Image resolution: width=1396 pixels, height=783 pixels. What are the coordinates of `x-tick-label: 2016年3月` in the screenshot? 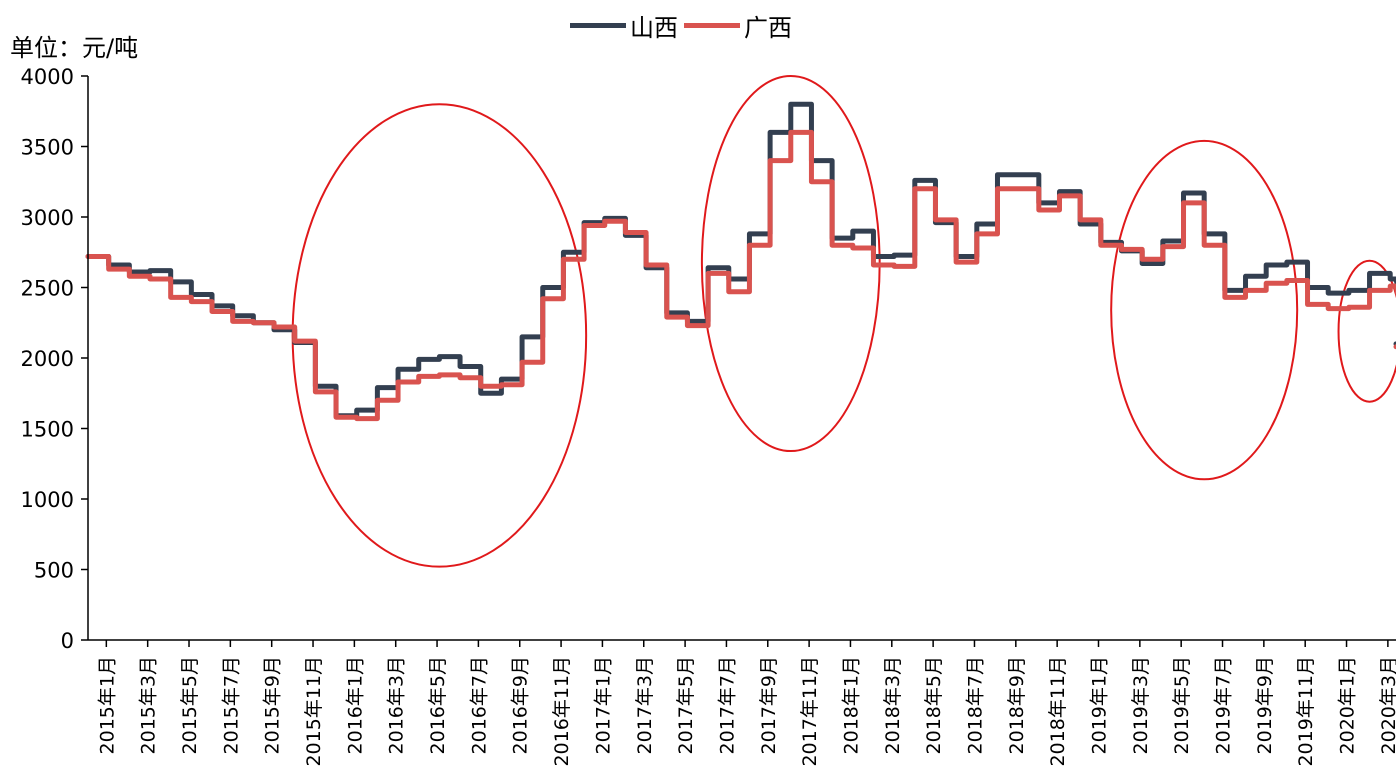 It's located at (397, 705).